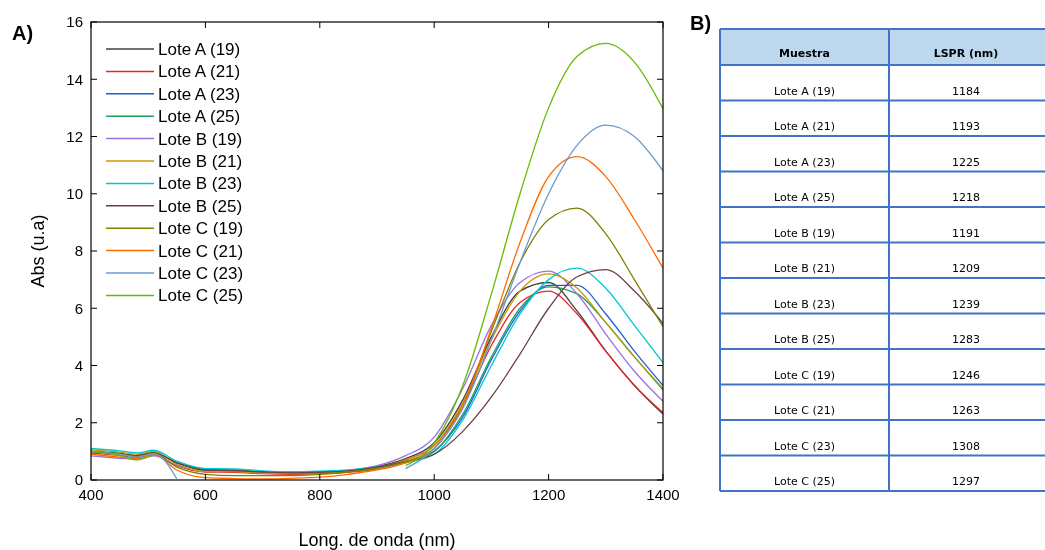  I want to click on legend-label: Lote C (19), so click(201, 229).